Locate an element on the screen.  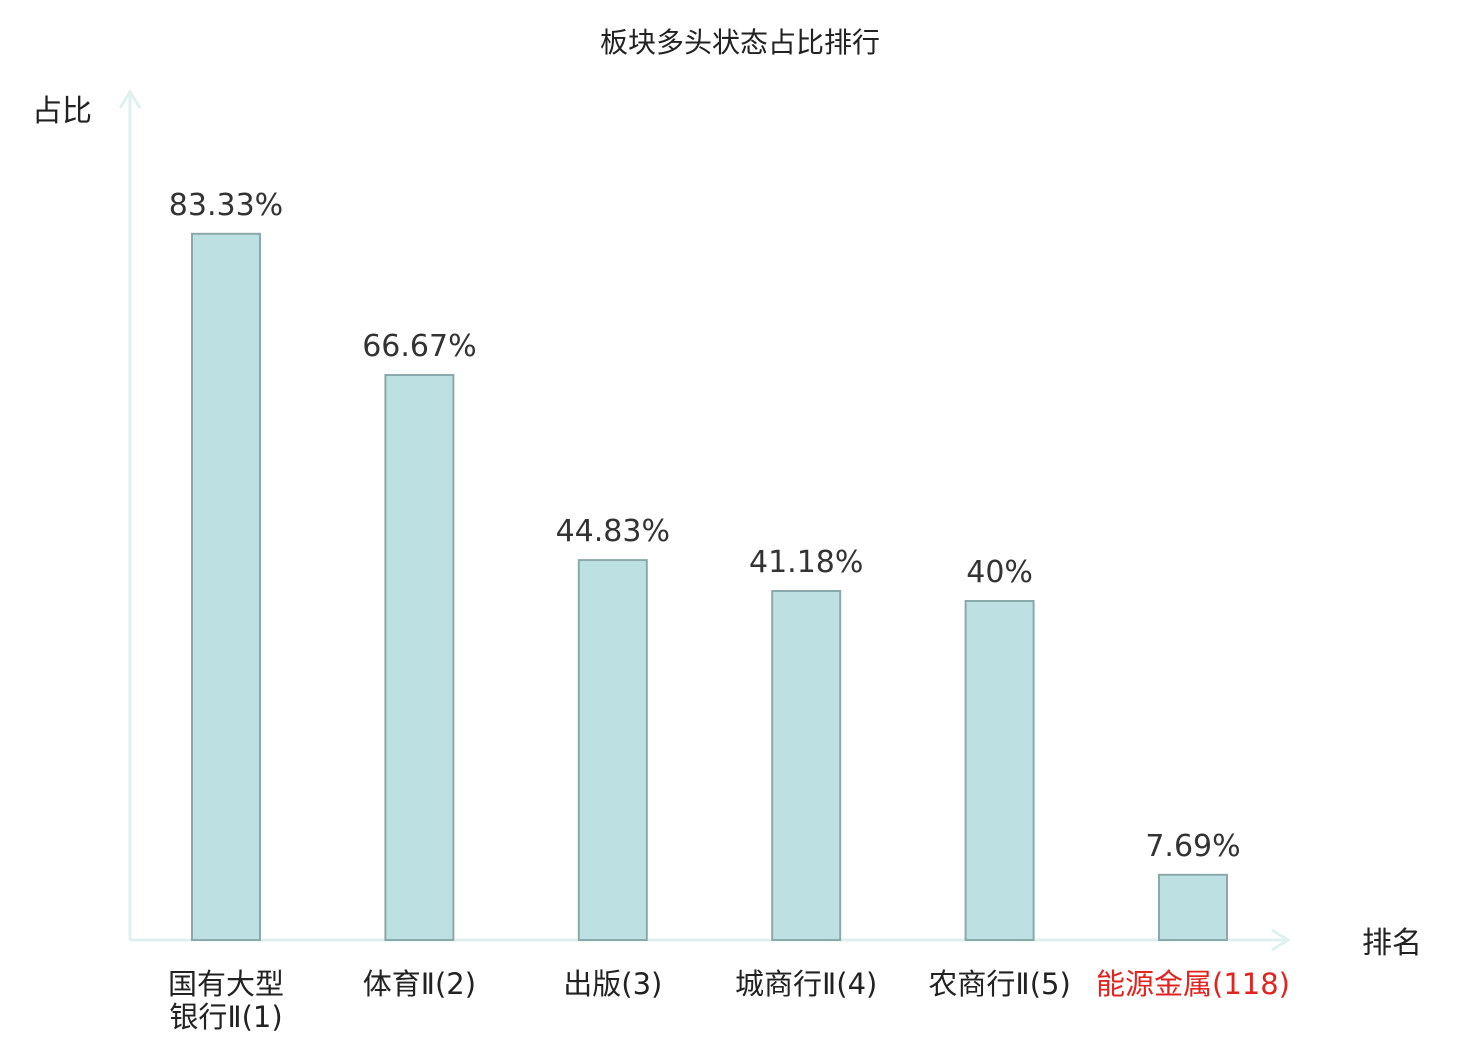
x-tick-label-4: 城商行Ⅱ(4) is located at coordinates (806, 984).